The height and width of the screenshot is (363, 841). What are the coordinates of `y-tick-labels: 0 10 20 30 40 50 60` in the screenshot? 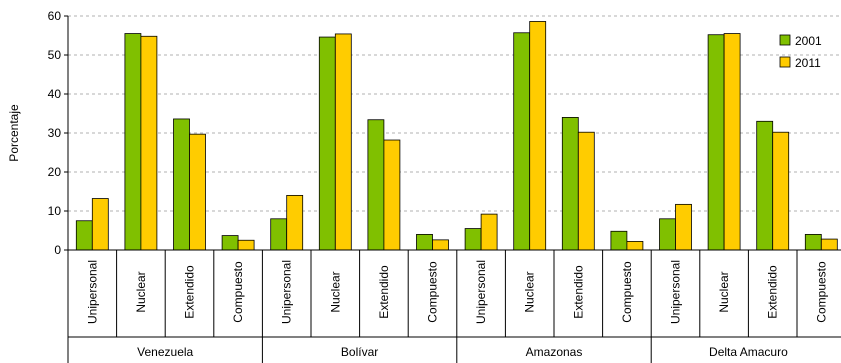 It's located at (55, 133).